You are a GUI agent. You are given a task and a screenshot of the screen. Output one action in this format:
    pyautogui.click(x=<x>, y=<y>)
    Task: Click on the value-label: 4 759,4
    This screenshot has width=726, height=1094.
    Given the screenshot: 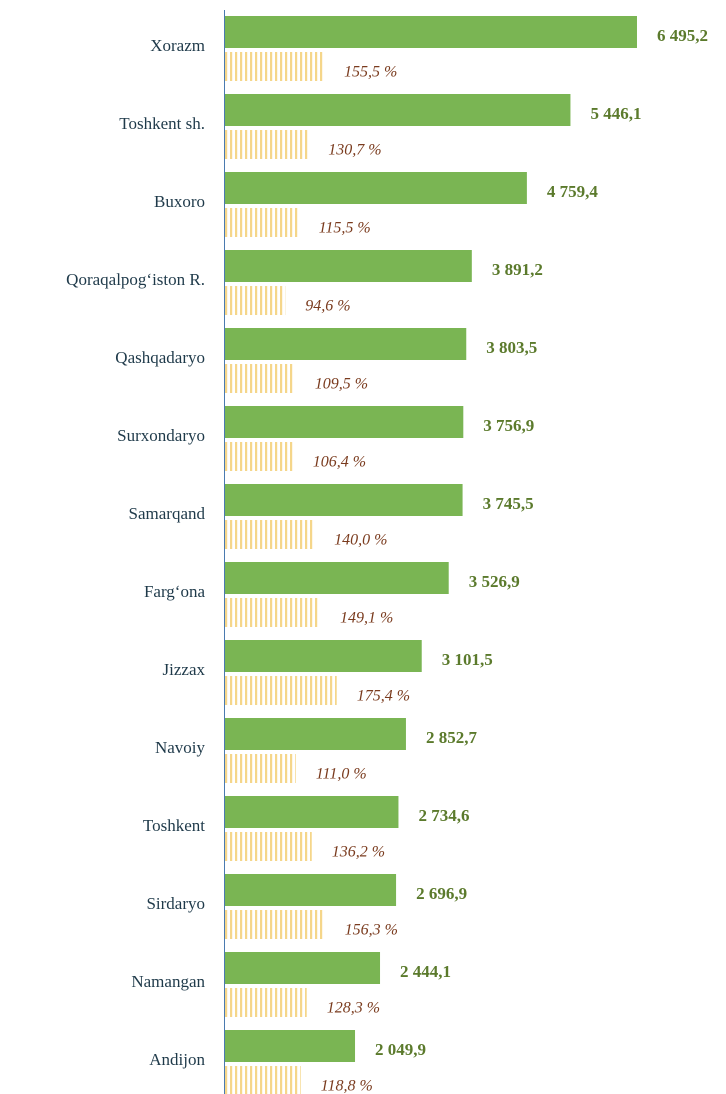 What is the action you would take?
    pyautogui.click(x=573, y=191)
    